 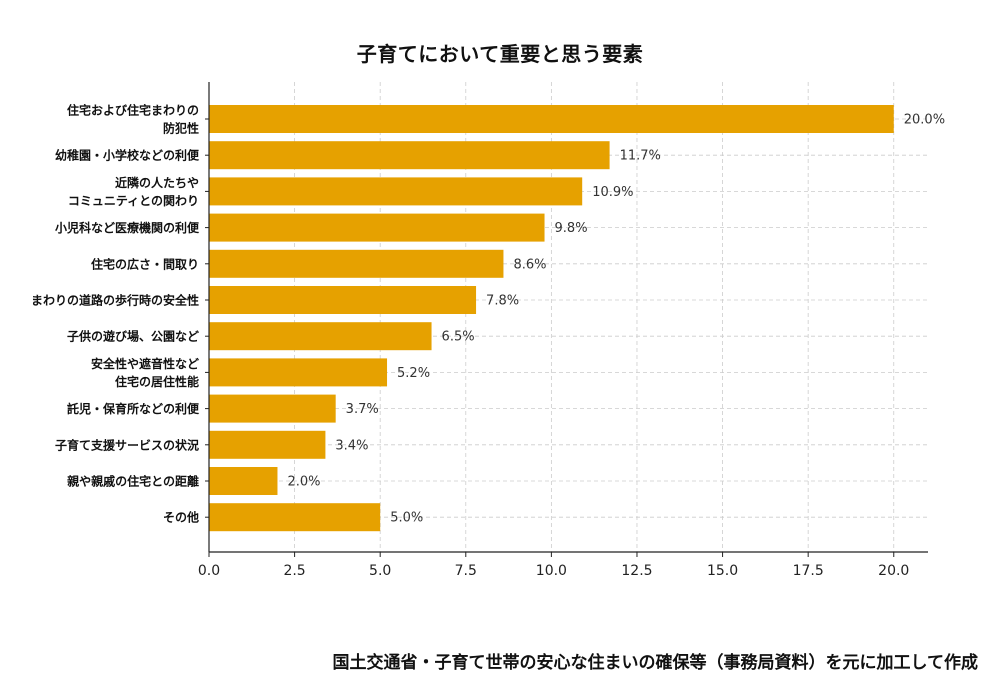 What do you see at coordinates (500, 54) in the screenshot?
I see `chart-title: 子育てにおいて重要と思う要素` at bounding box center [500, 54].